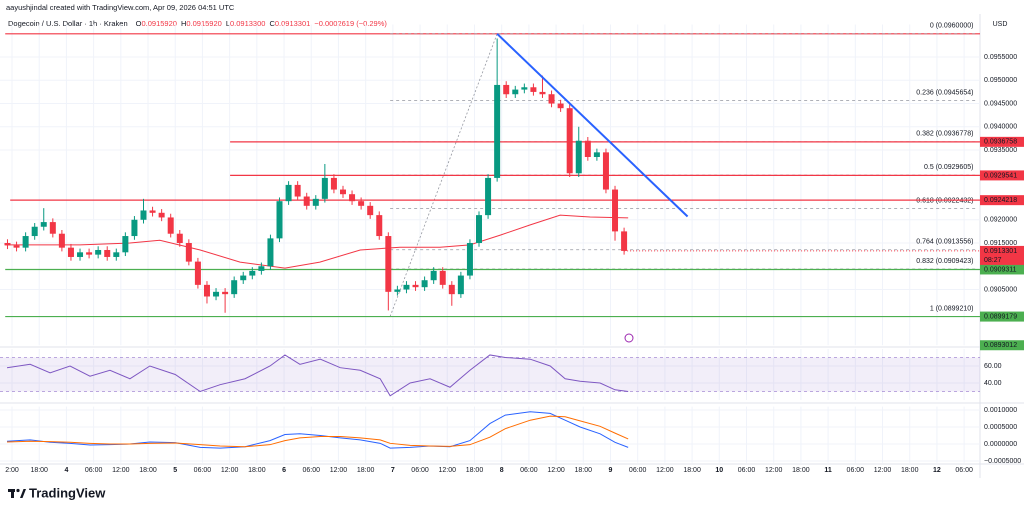 The width and height of the screenshot is (1024, 512). I want to click on price-box-label: 0.0936758, so click(1000, 142).